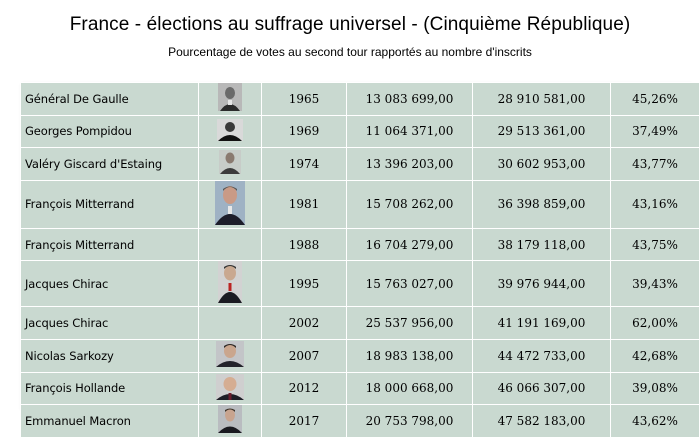 The width and height of the screenshot is (700, 438). I want to click on election-year-cell: 1969, so click(304, 131).